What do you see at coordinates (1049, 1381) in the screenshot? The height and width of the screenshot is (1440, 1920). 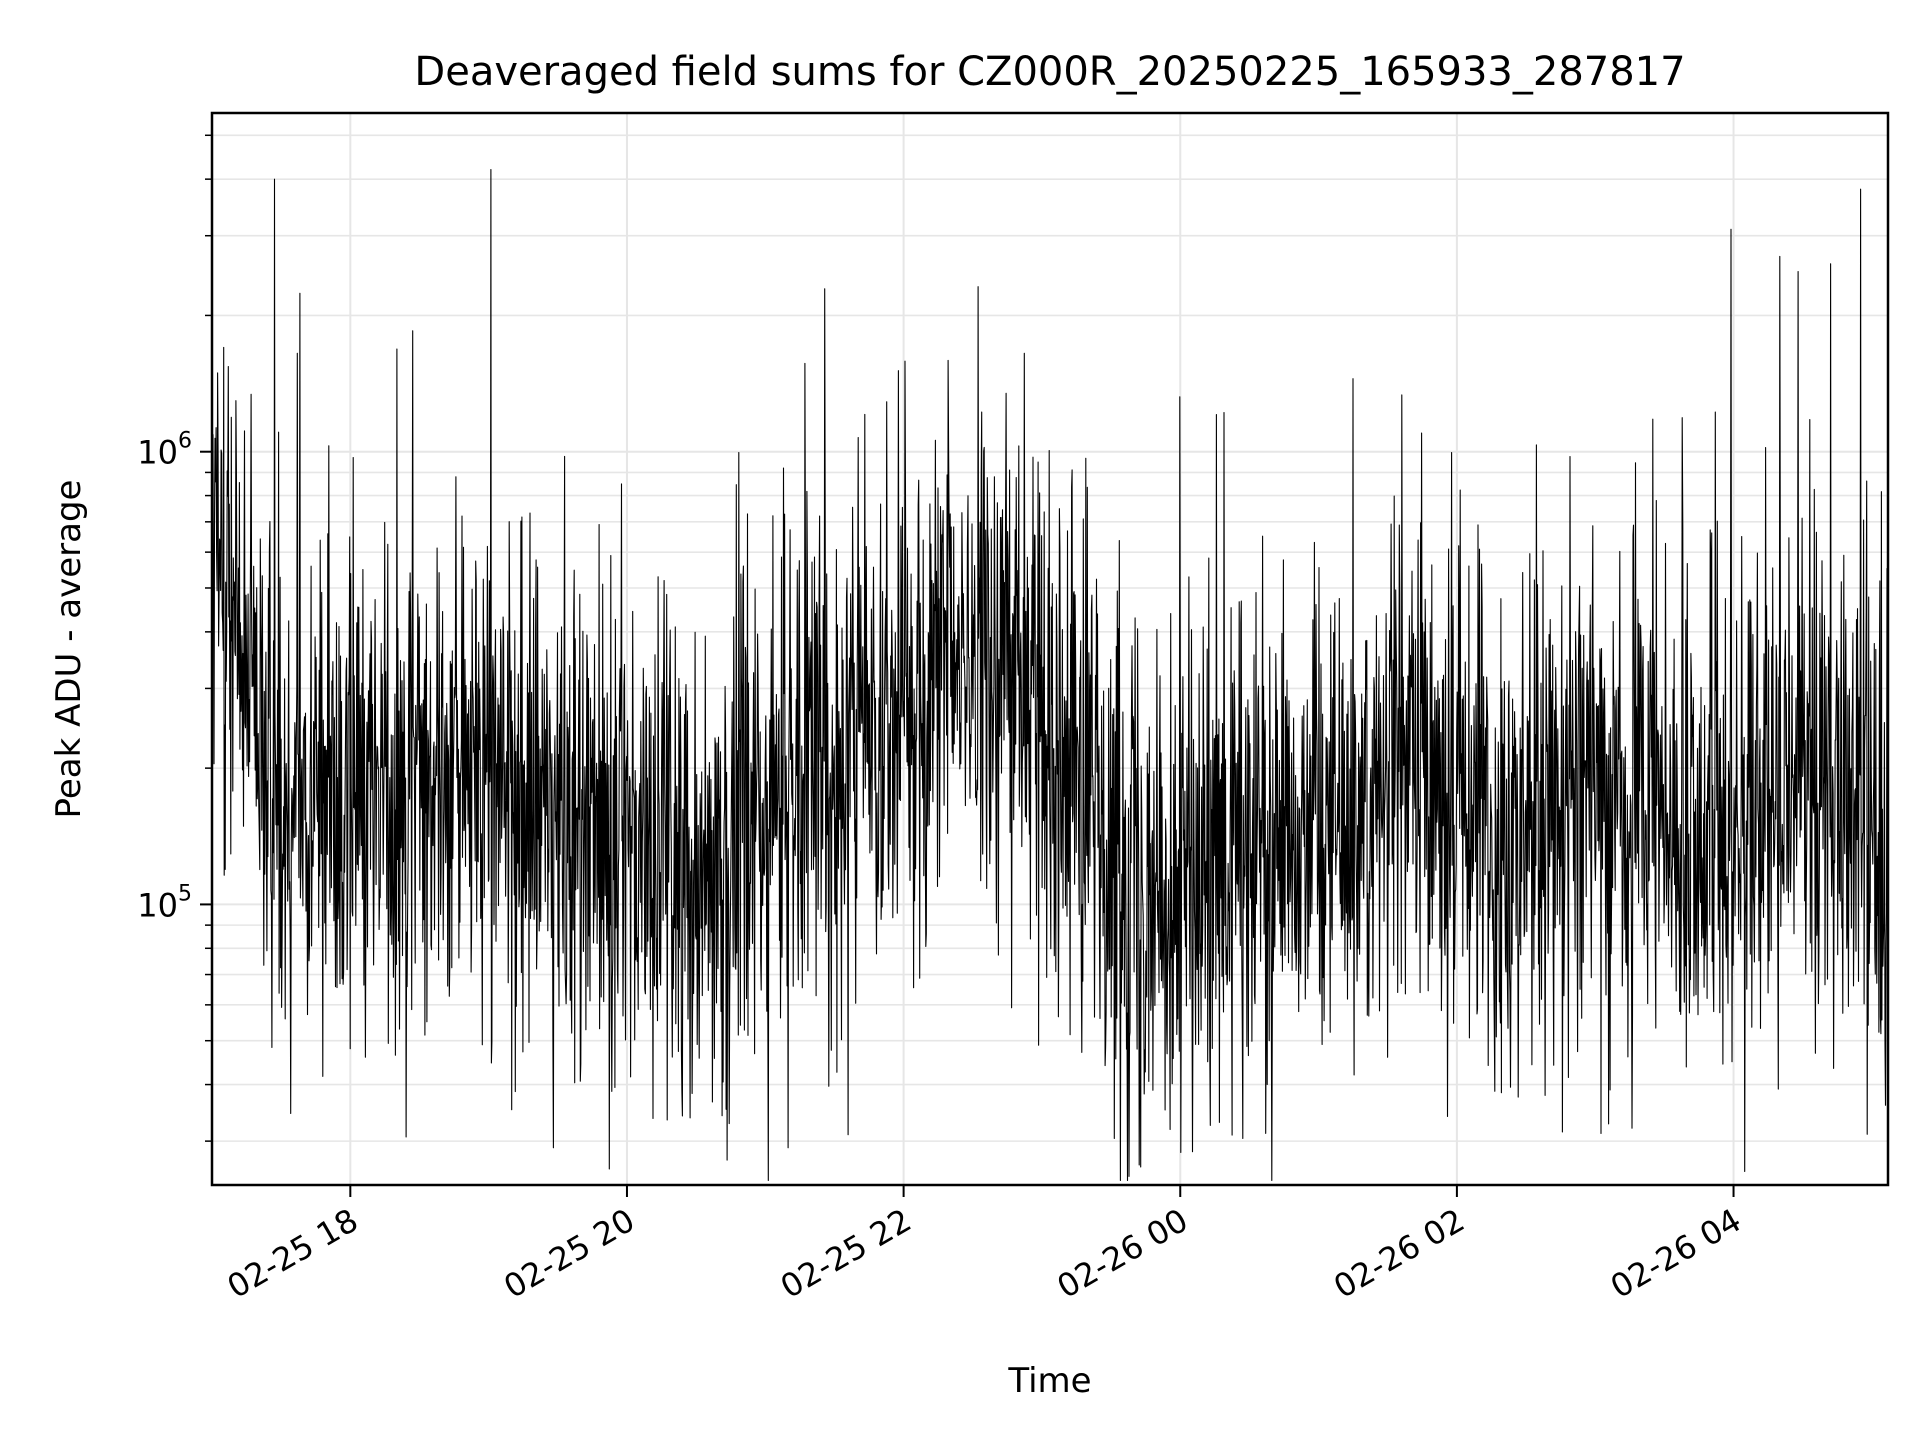 I see `x-axis-title: Time` at bounding box center [1049, 1381].